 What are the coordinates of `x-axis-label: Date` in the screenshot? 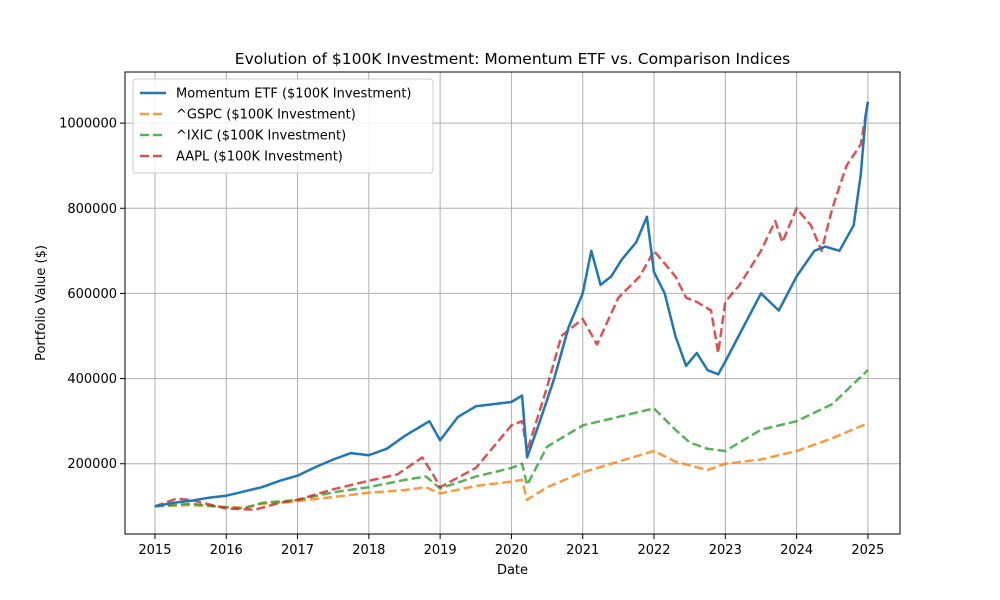 It's located at (512, 570).